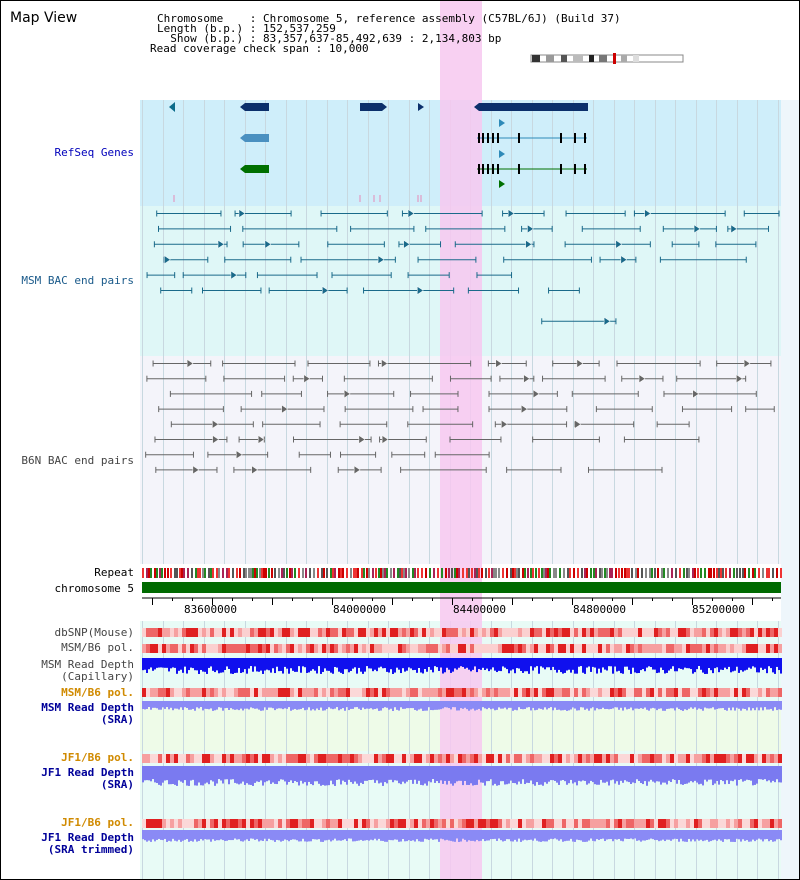 The width and height of the screenshot is (800, 880). I want to click on jf1-read-depth-sra-track, so click(462, 776).